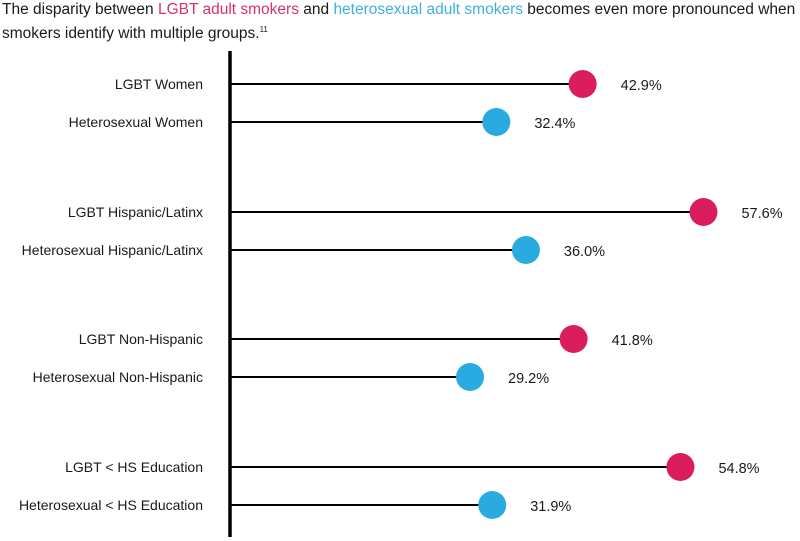 Image resolution: width=800 pixels, height=541 pixels. I want to click on lollipop-row: Heterosexual < HS Education 31.9%, so click(295, 505).